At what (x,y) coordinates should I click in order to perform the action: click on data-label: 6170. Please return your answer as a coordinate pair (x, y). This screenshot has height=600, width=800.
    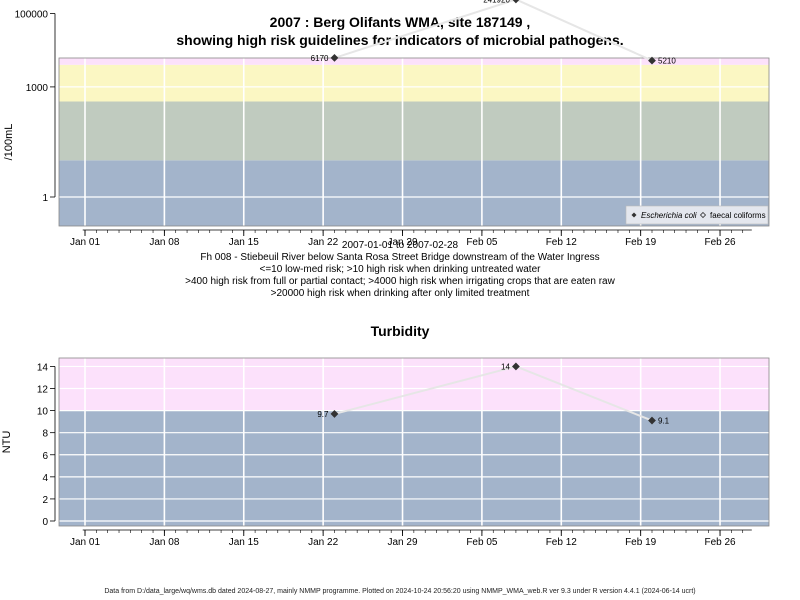
    Looking at the image, I should click on (320, 58).